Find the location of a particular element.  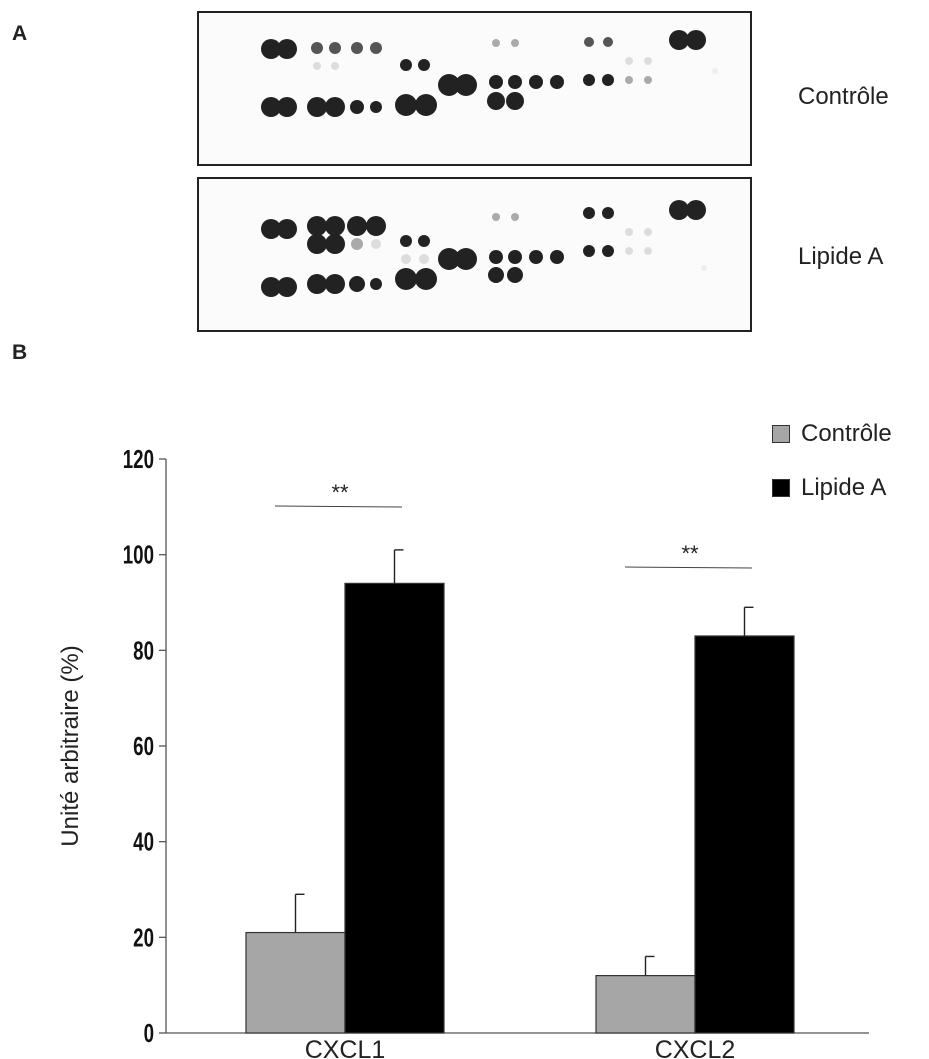

blot-control-label: Contrôle is located at coordinates (843, 96).